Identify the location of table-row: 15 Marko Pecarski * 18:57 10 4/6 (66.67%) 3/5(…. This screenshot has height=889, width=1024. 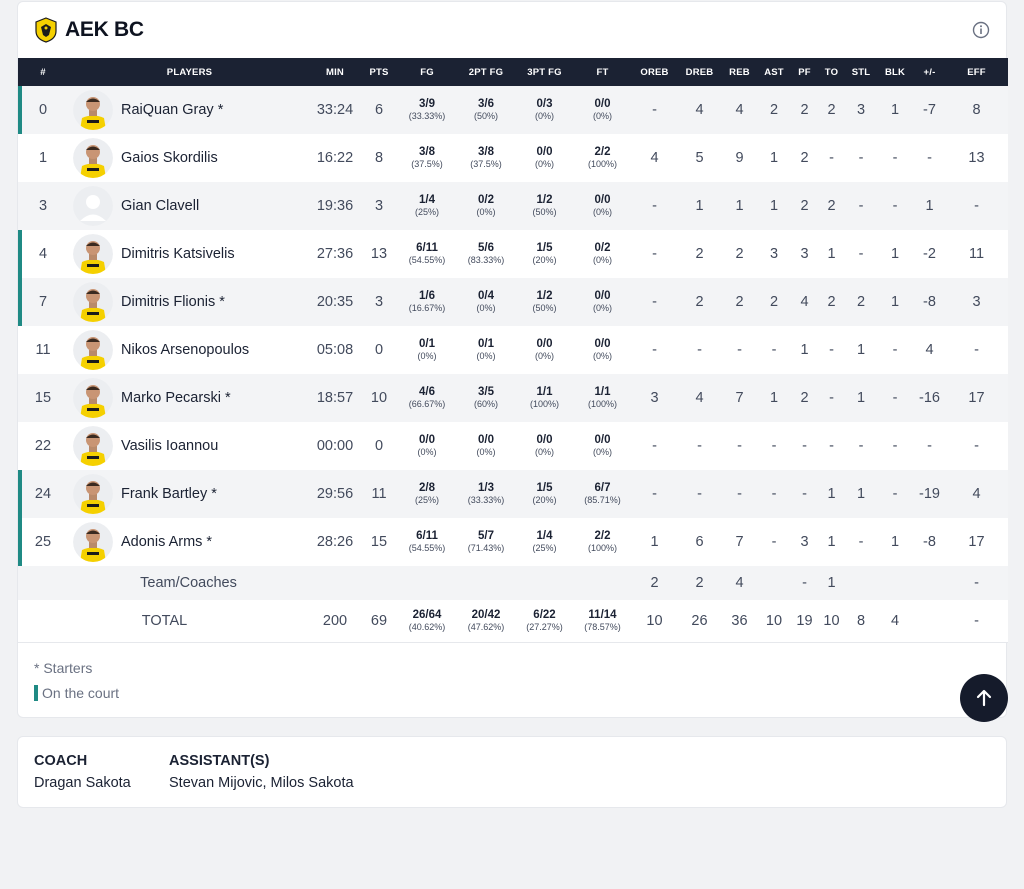
(513, 398).